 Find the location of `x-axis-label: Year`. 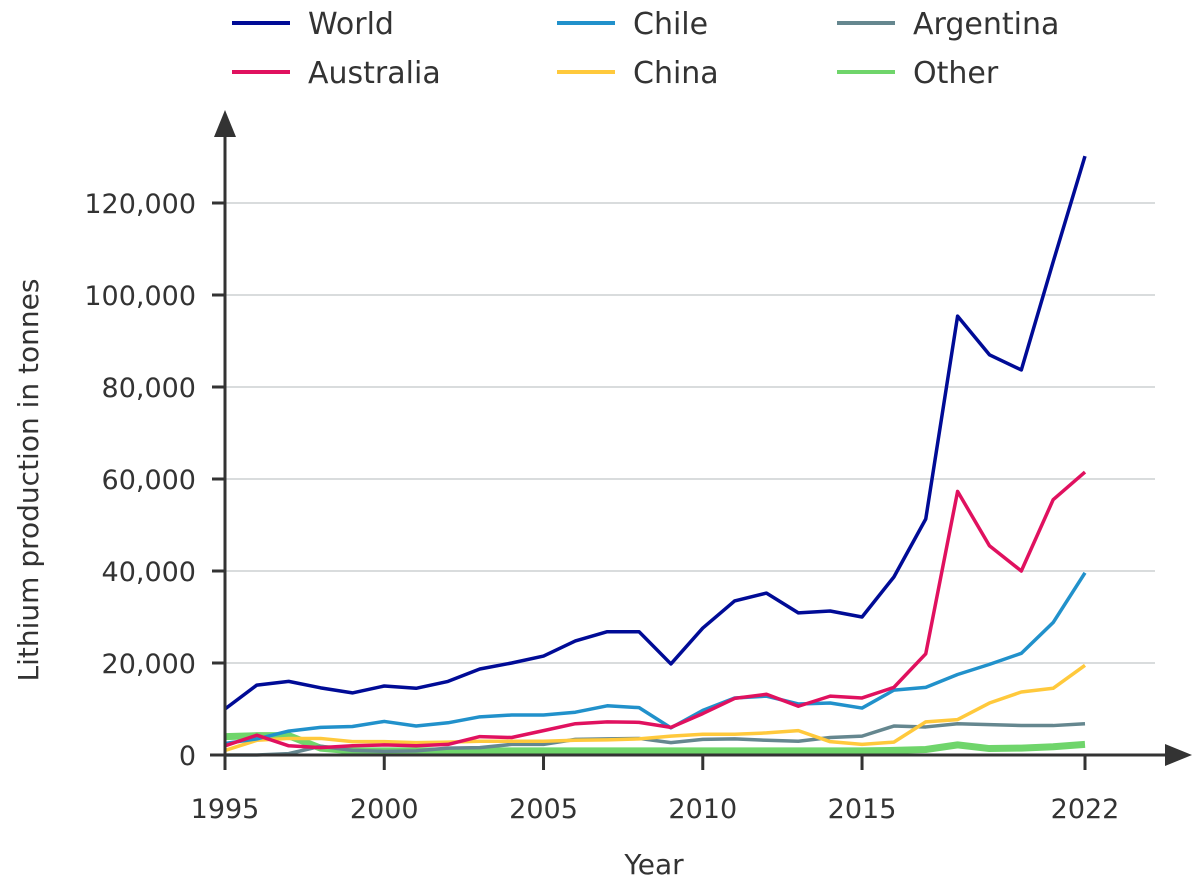

x-axis-label: Year is located at coordinates (653, 864).